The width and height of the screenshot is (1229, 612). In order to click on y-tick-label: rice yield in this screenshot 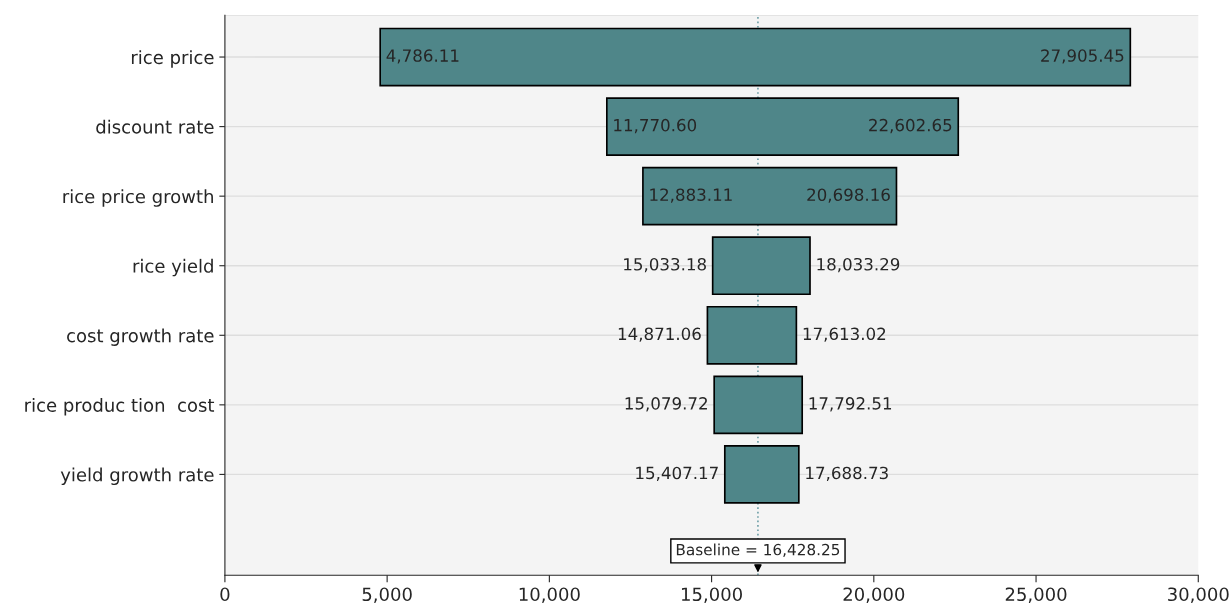, I will do `click(173, 267)`.